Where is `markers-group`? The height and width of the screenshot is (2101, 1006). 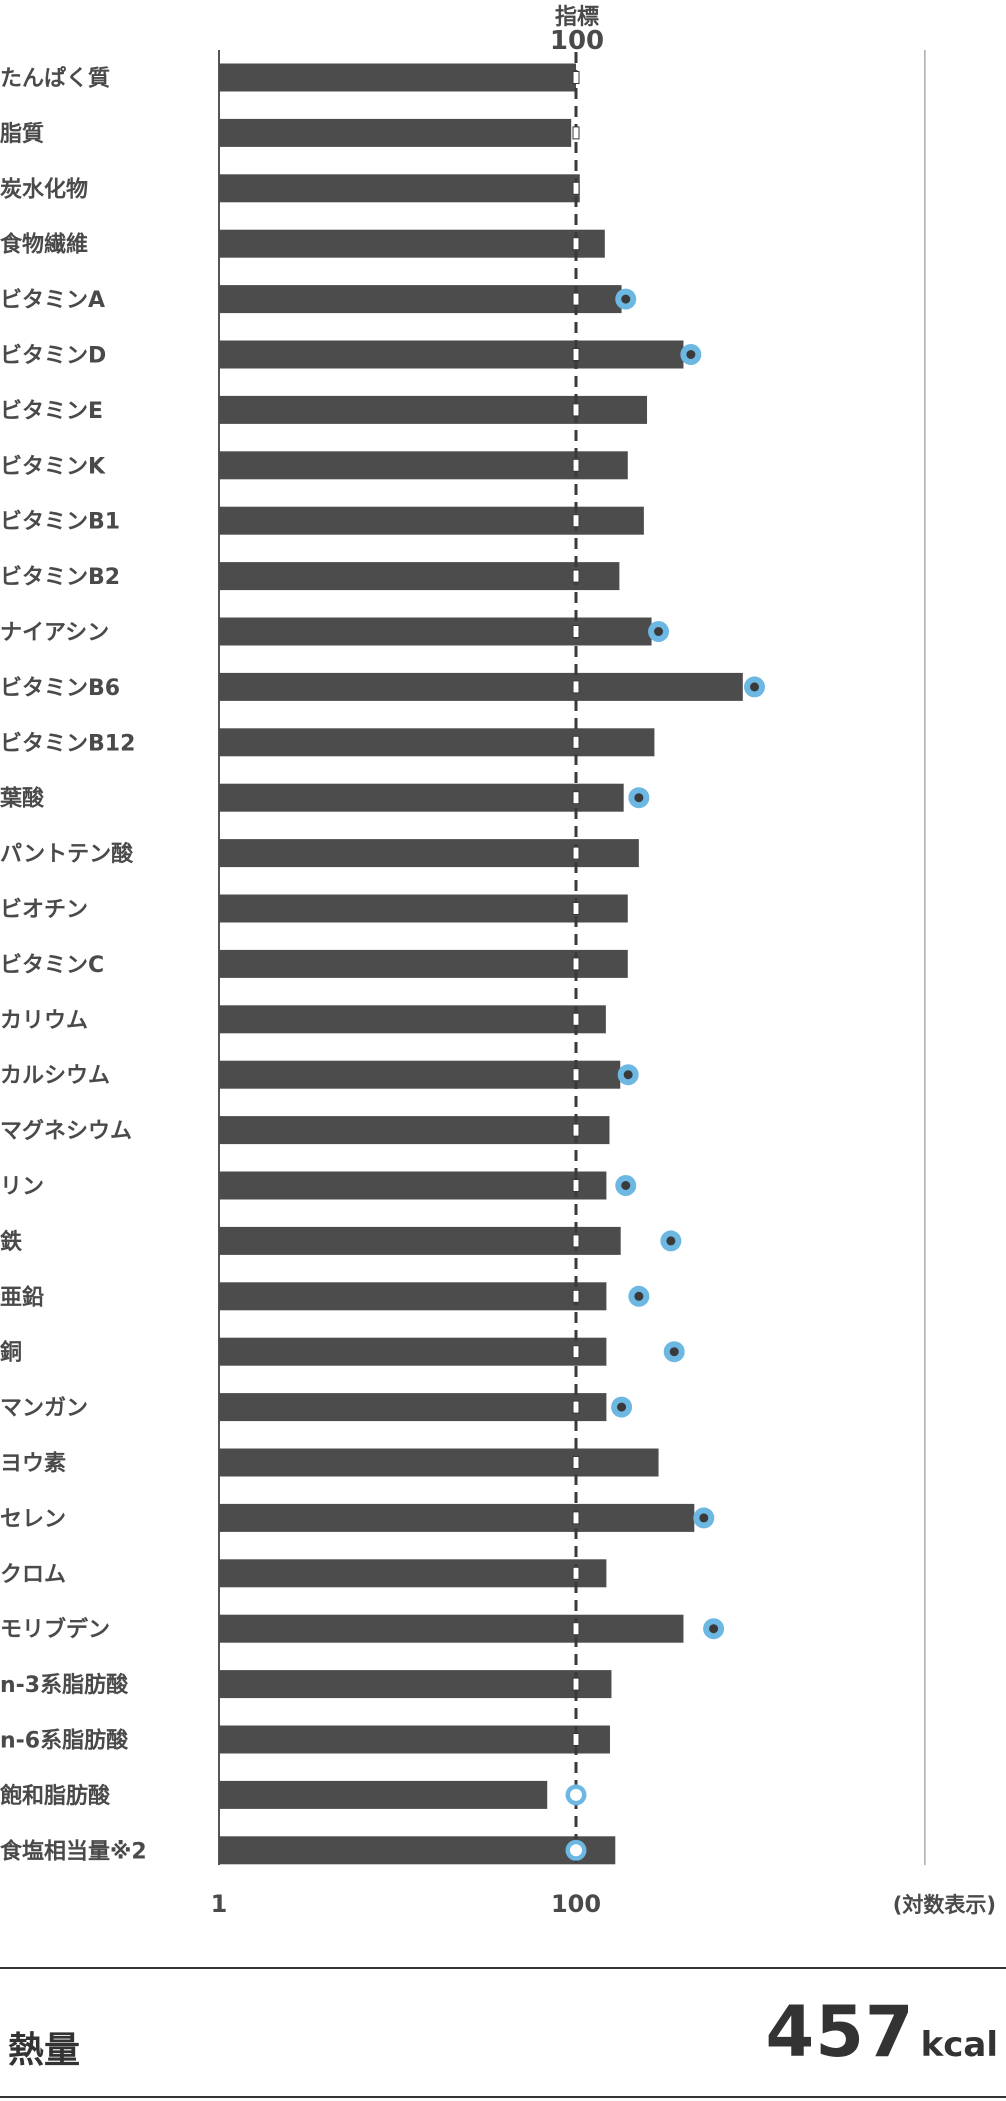 markers-group is located at coordinates (665, 1074).